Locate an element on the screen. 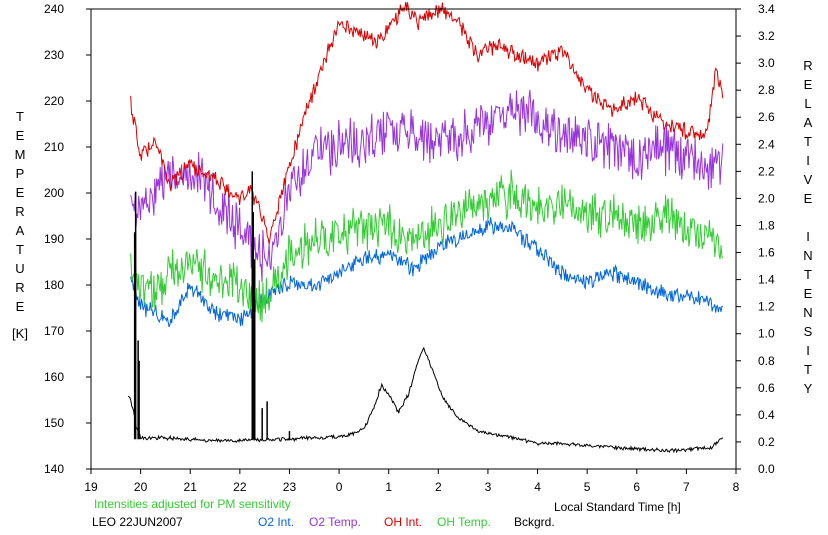 This screenshot has width=828, height=535. legend-entry-o2-temp: O2 Temp. is located at coordinates (335, 522).